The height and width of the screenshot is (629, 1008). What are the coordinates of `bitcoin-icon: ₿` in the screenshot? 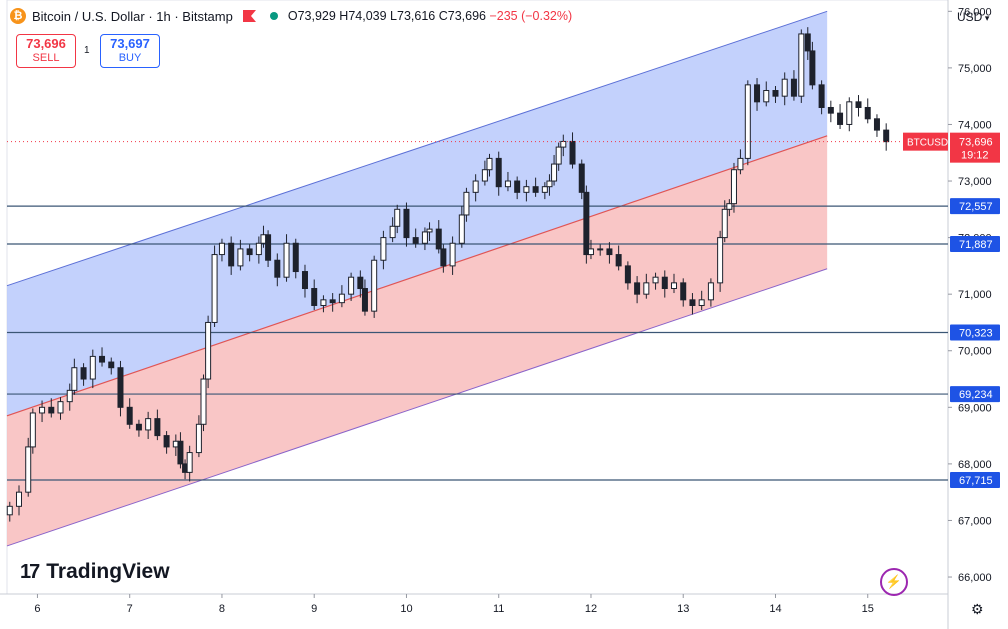 It's located at (18, 16).